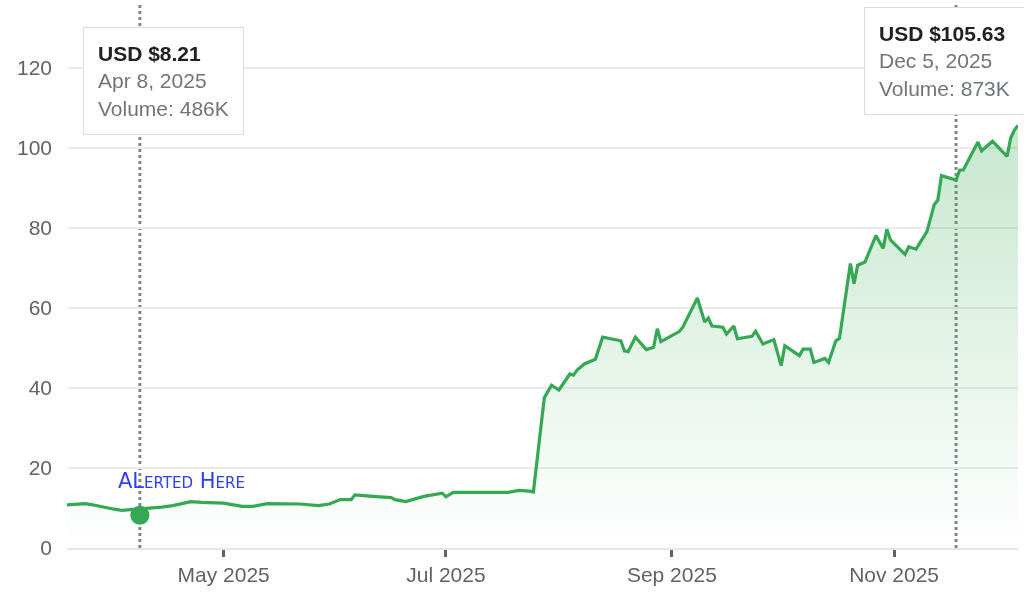  What do you see at coordinates (34, 68) in the screenshot?
I see `y-tick-label: 120` at bounding box center [34, 68].